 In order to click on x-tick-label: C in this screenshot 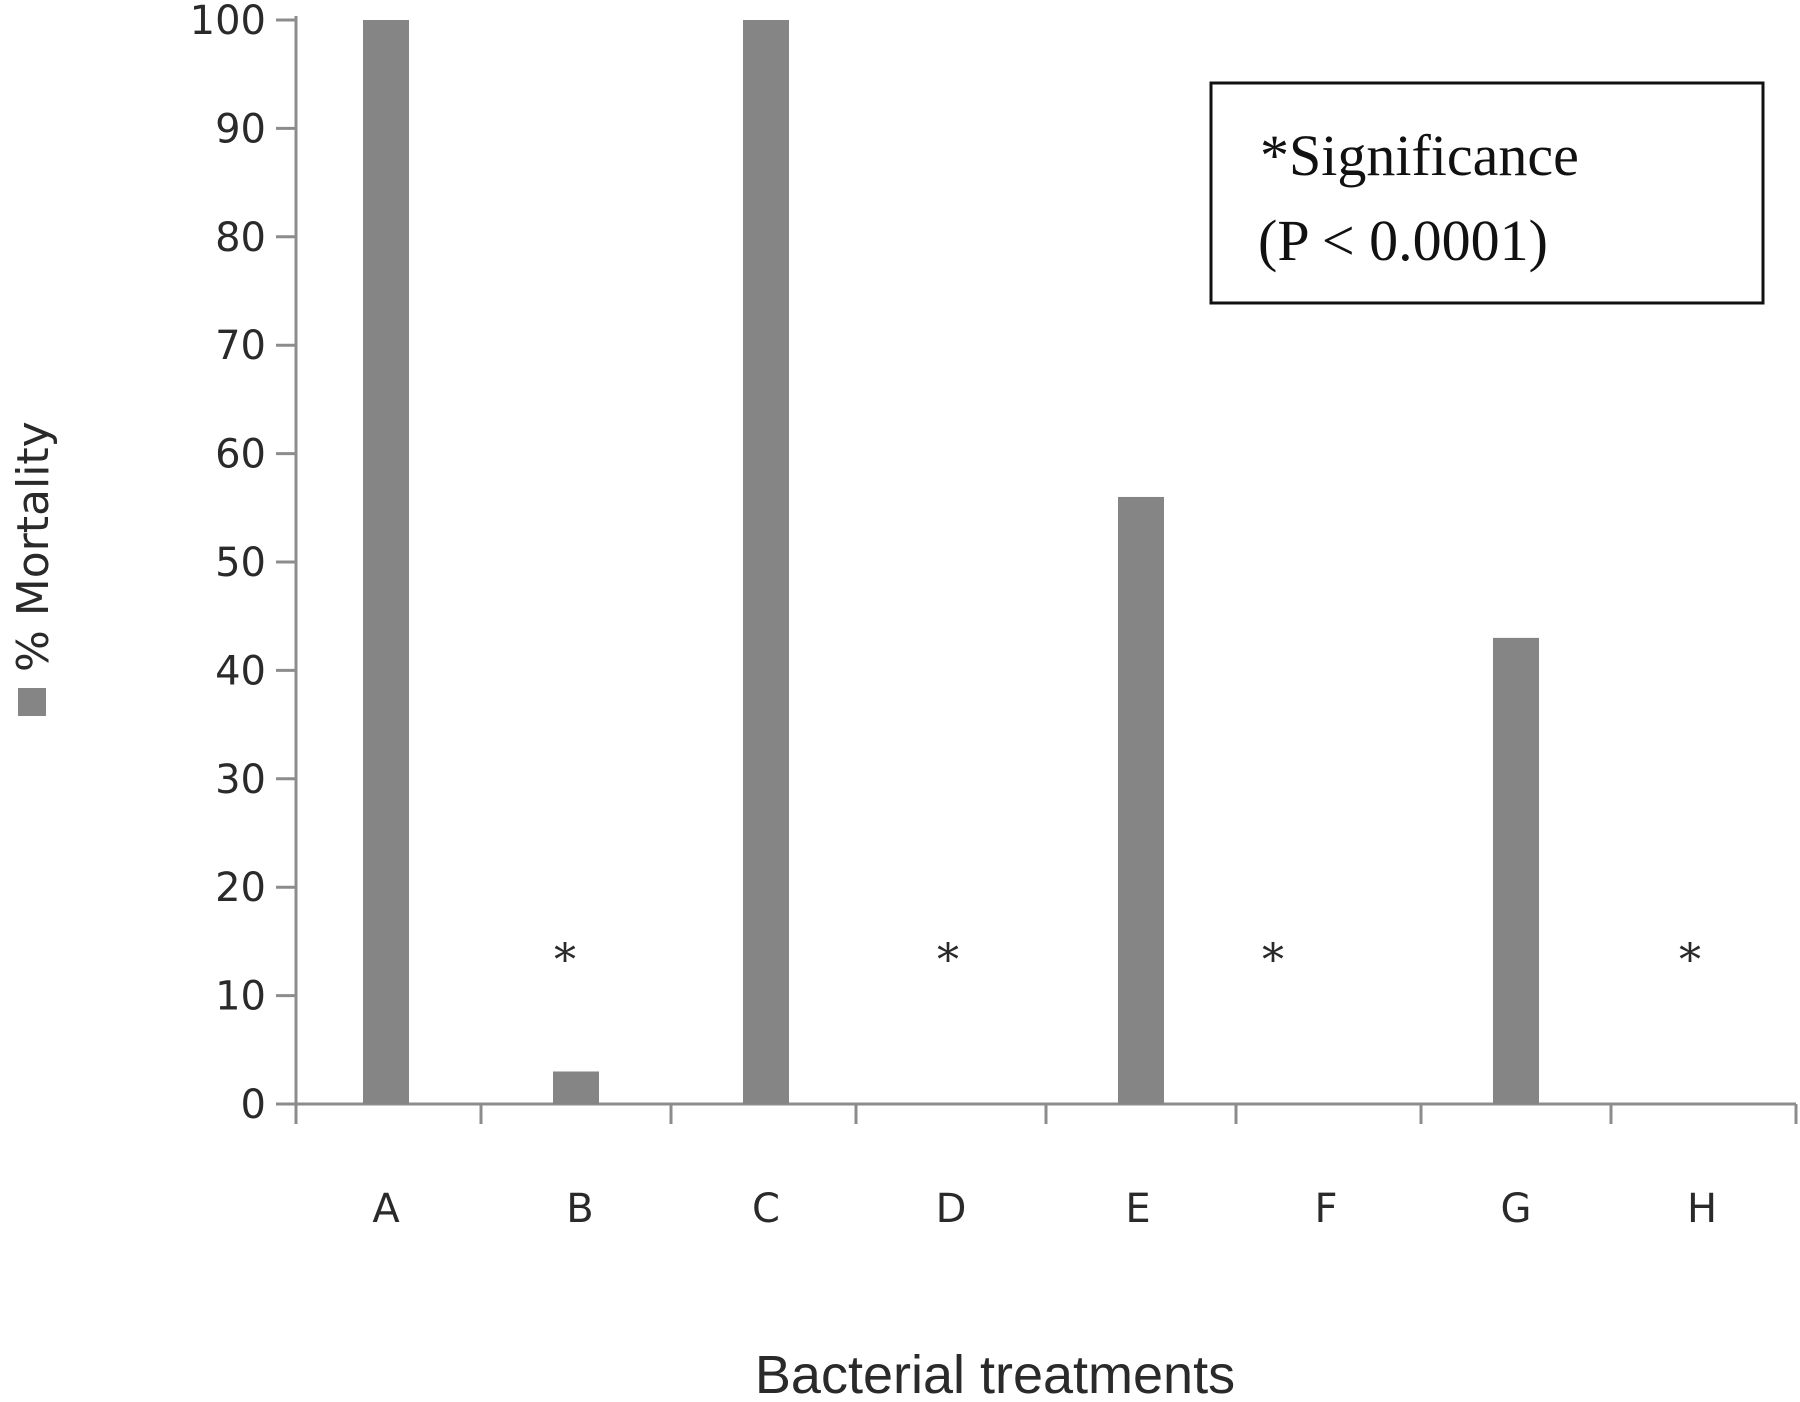, I will do `click(766, 1209)`.